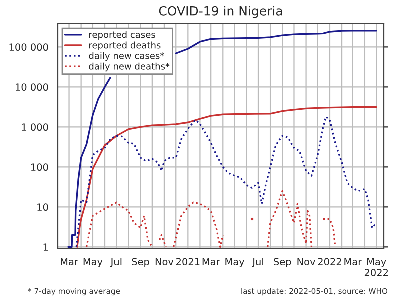 The height and width of the screenshot is (300, 400). What do you see at coordinates (220, 12) in the screenshot?
I see `chart-title: COVID-19 in Nigeria` at bounding box center [220, 12].